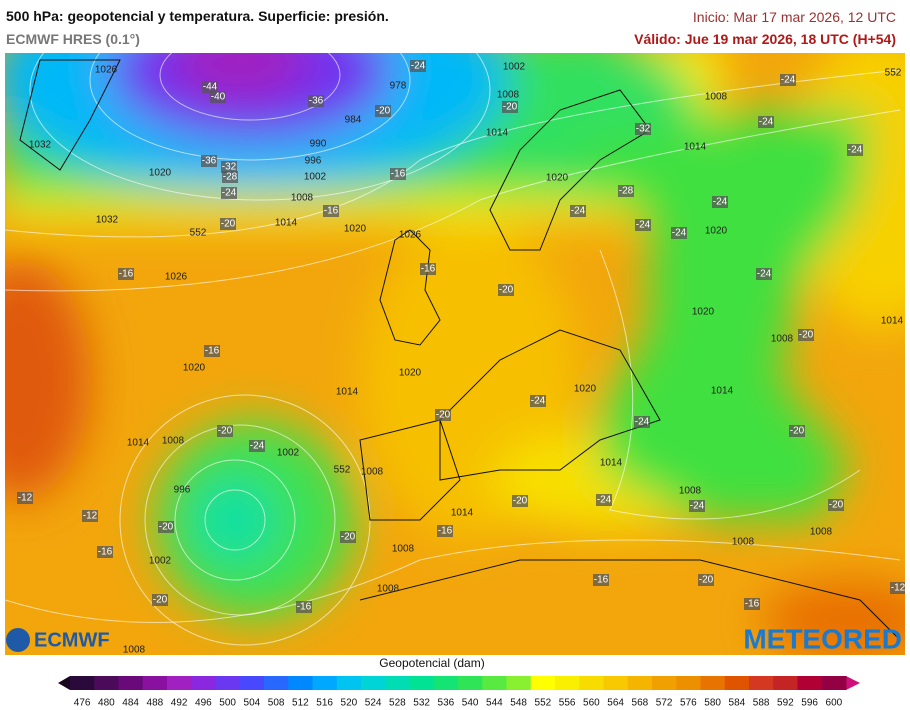  What do you see at coordinates (397, 703) in the screenshot?
I see `colorbar-tick-label: 528` at bounding box center [397, 703].